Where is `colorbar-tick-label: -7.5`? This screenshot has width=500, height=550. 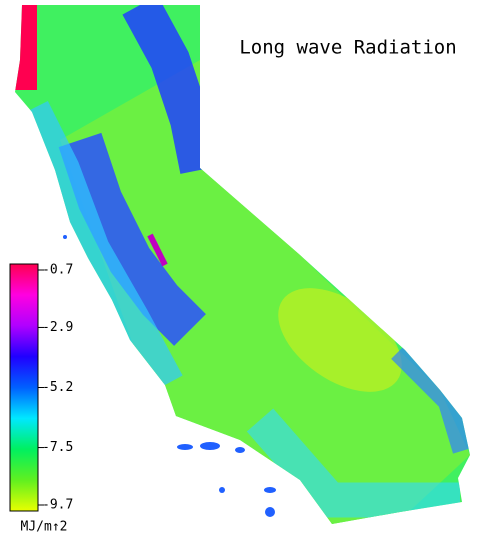 colorbar-tick-label: -7.5 is located at coordinates (57, 447).